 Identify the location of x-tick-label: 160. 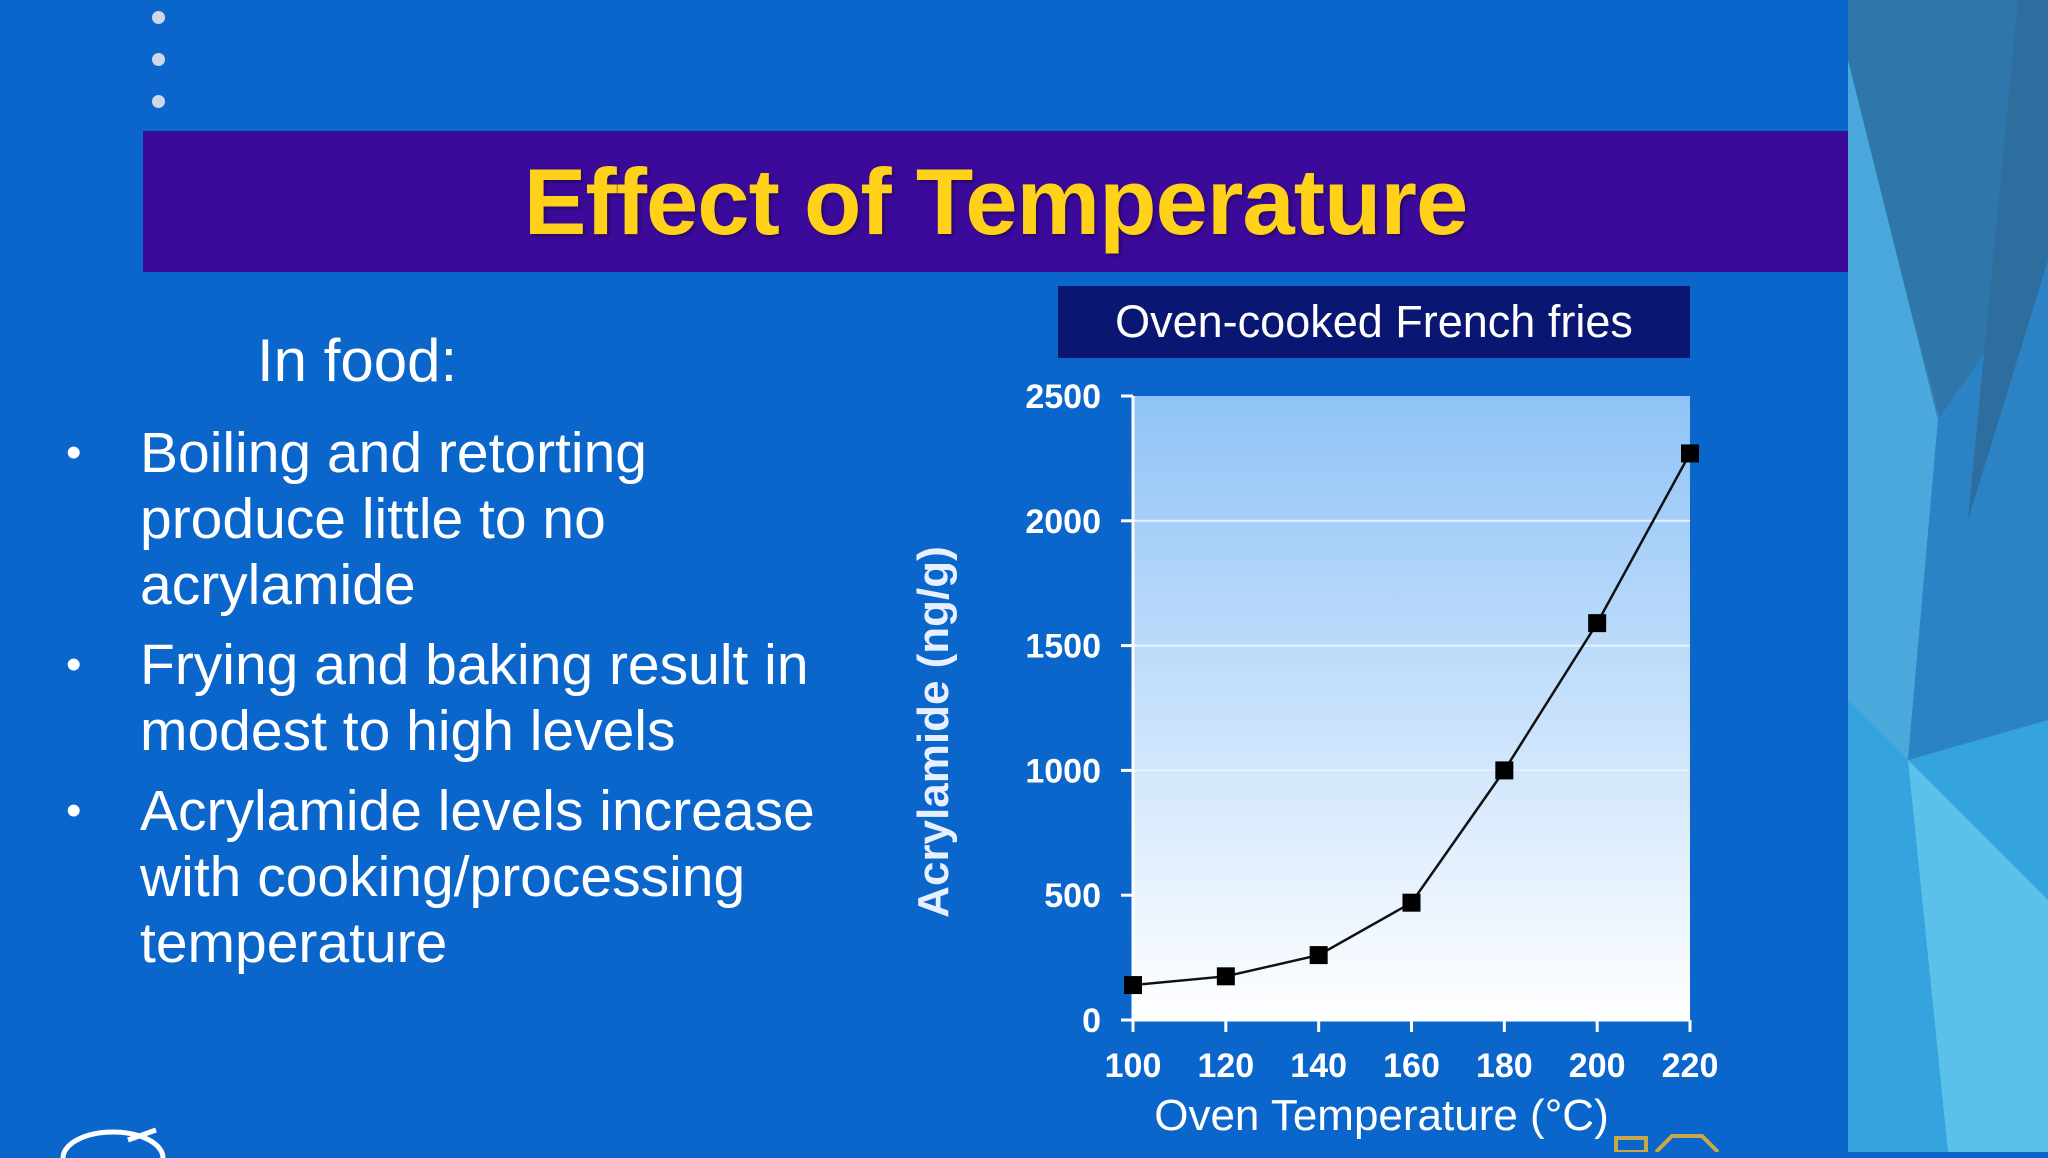
(1411, 1066).